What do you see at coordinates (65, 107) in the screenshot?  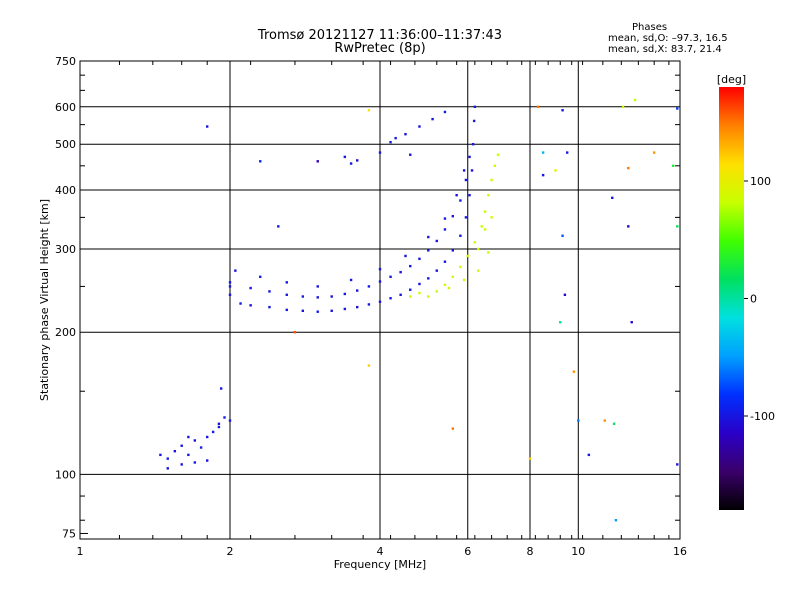 I see `y-tick-label: 600` at bounding box center [65, 107].